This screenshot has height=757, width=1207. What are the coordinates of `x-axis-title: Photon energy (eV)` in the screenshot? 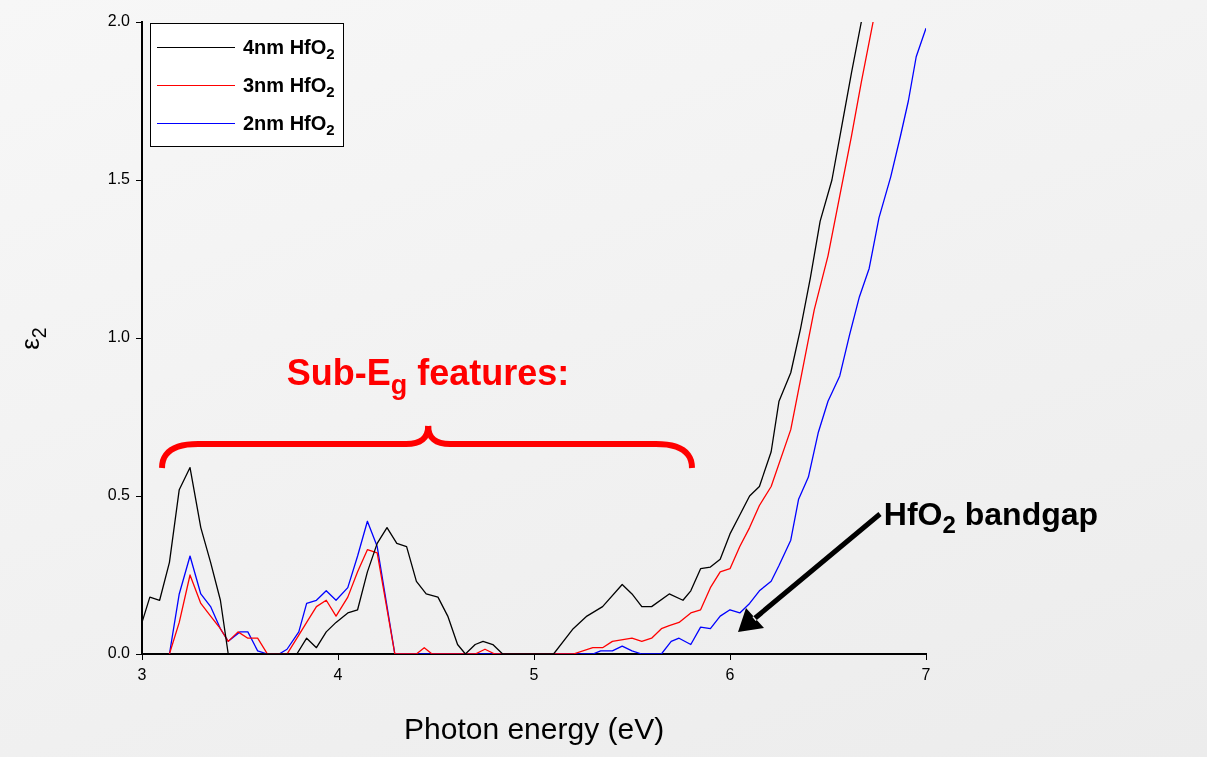 It's located at (534, 729).